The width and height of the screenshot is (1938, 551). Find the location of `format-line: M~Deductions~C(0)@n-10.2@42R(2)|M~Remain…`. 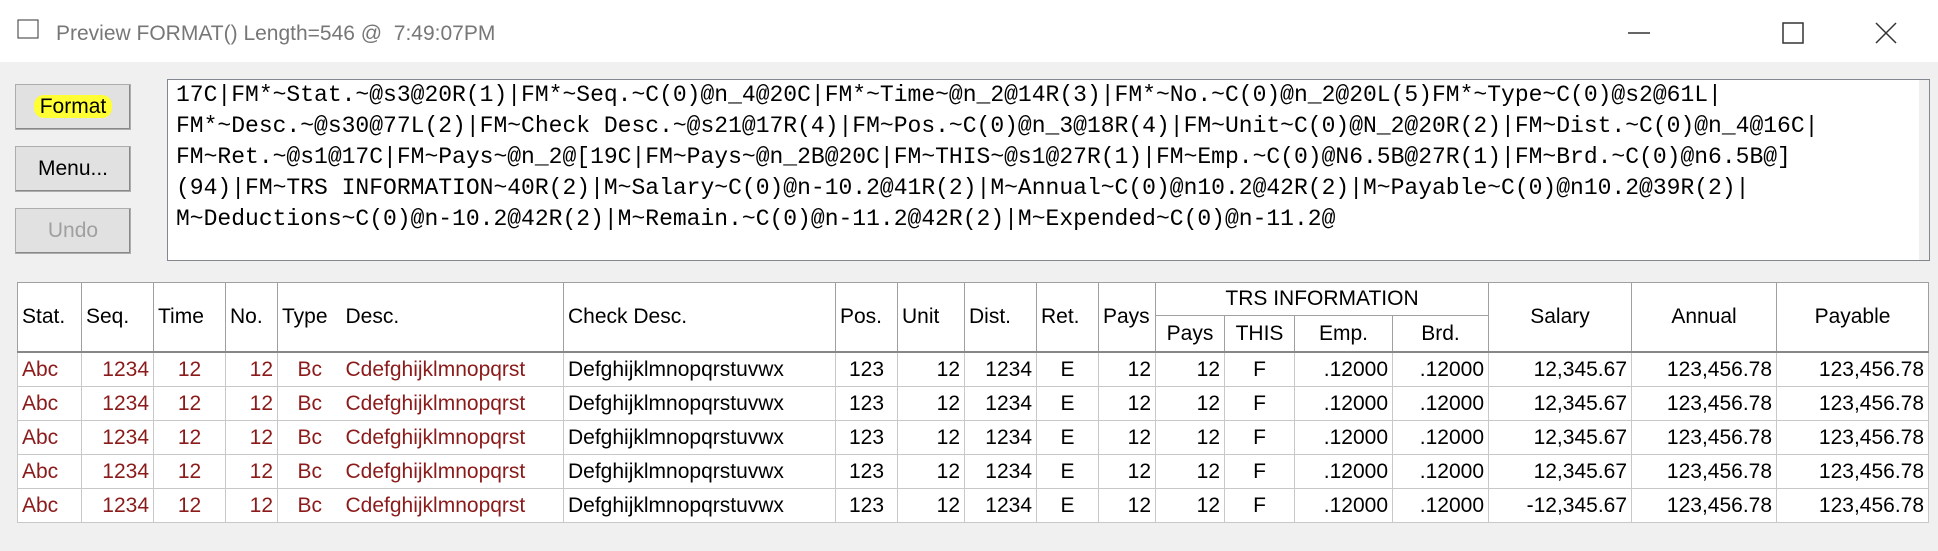

format-line: M~Deductions~C(0)@n-10.2@42R(2)|M~Remain… is located at coordinates (756, 219).